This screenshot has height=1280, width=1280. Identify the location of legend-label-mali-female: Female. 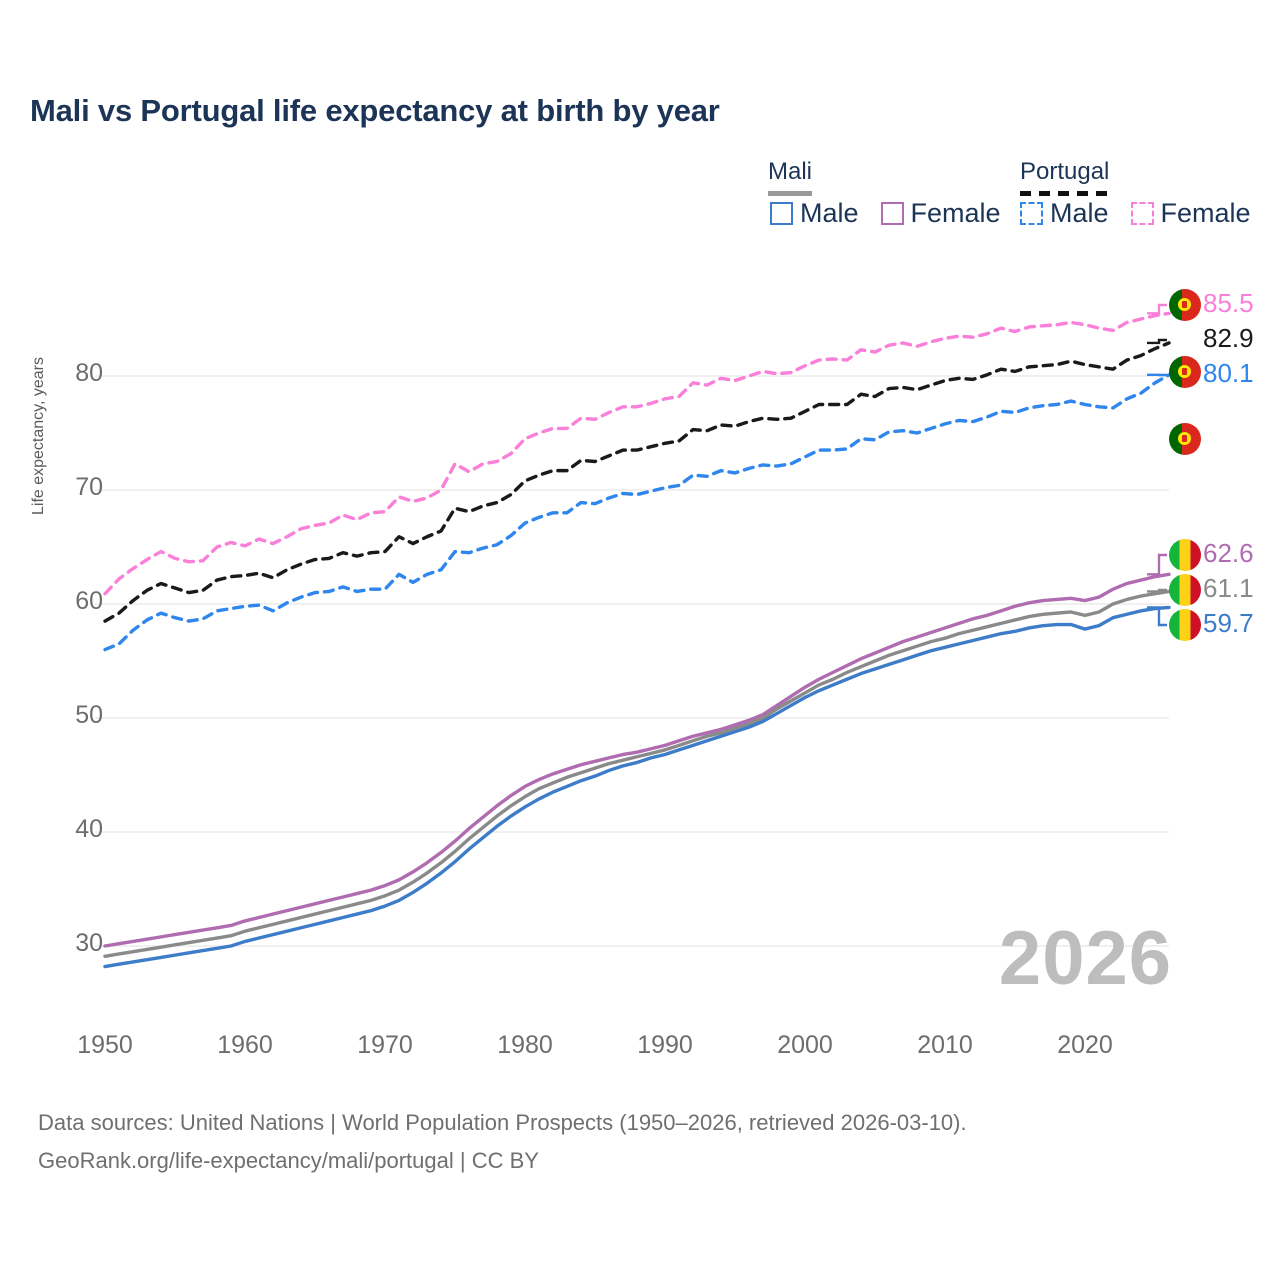
(955, 213).